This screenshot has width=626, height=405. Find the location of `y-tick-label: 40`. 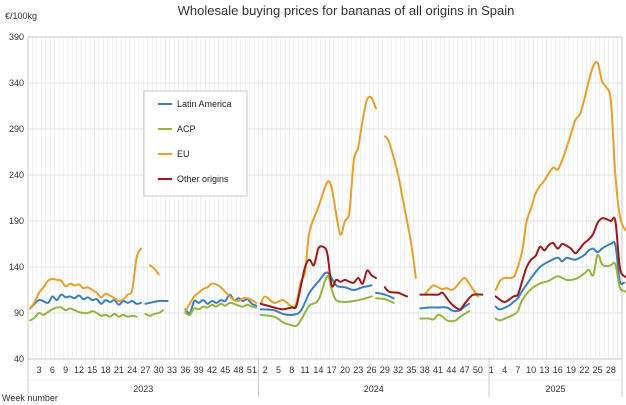

y-tick-label: 40 is located at coordinates (19, 359).